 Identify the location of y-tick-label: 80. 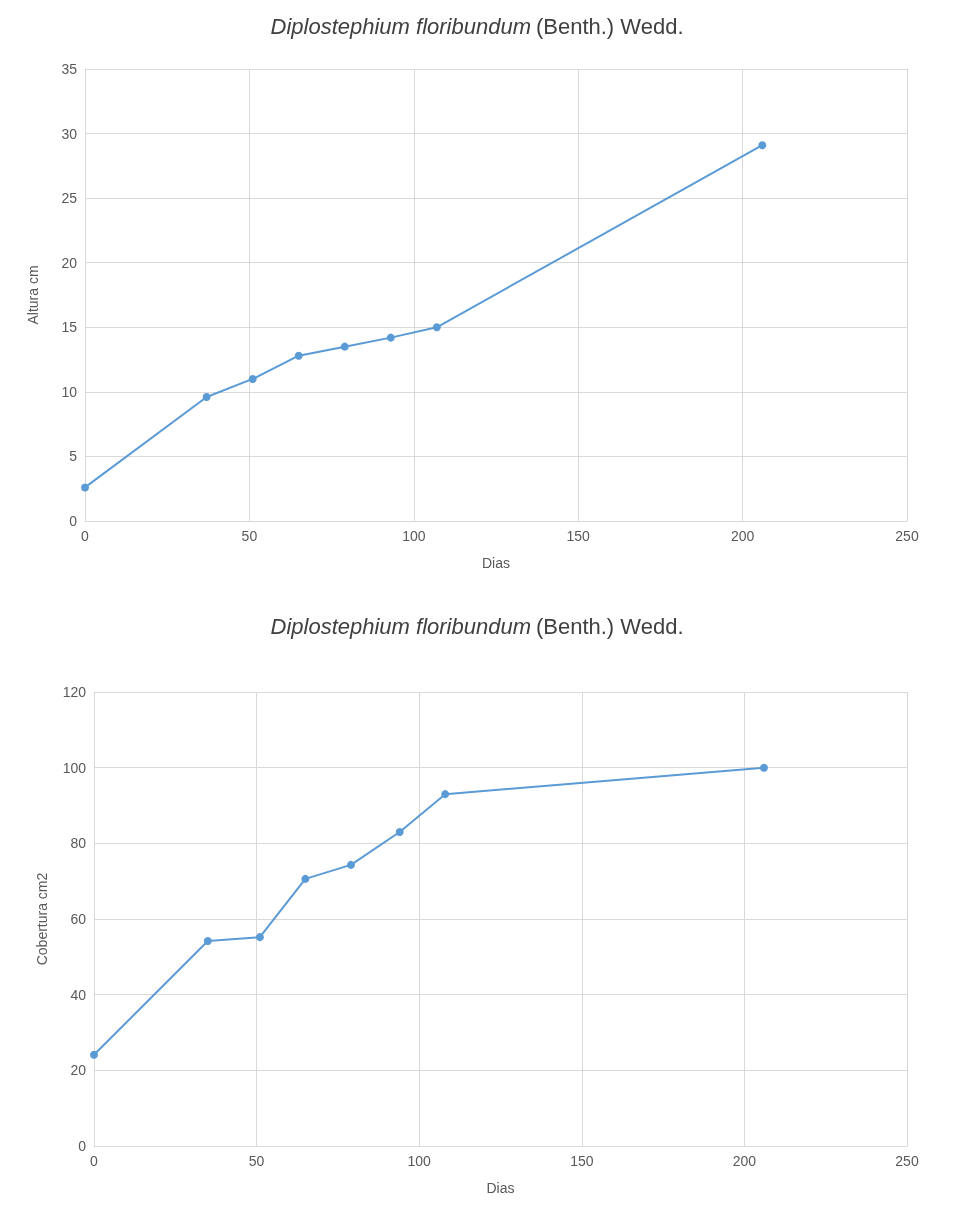
(78, 843).